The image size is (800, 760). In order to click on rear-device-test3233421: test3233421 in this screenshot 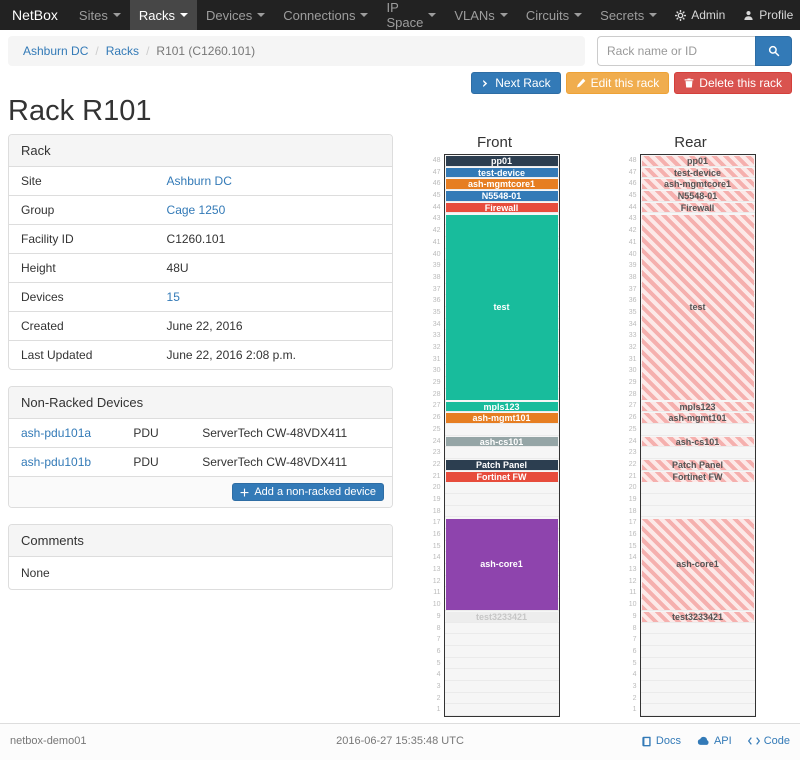, I will do `click(697, 617)`.